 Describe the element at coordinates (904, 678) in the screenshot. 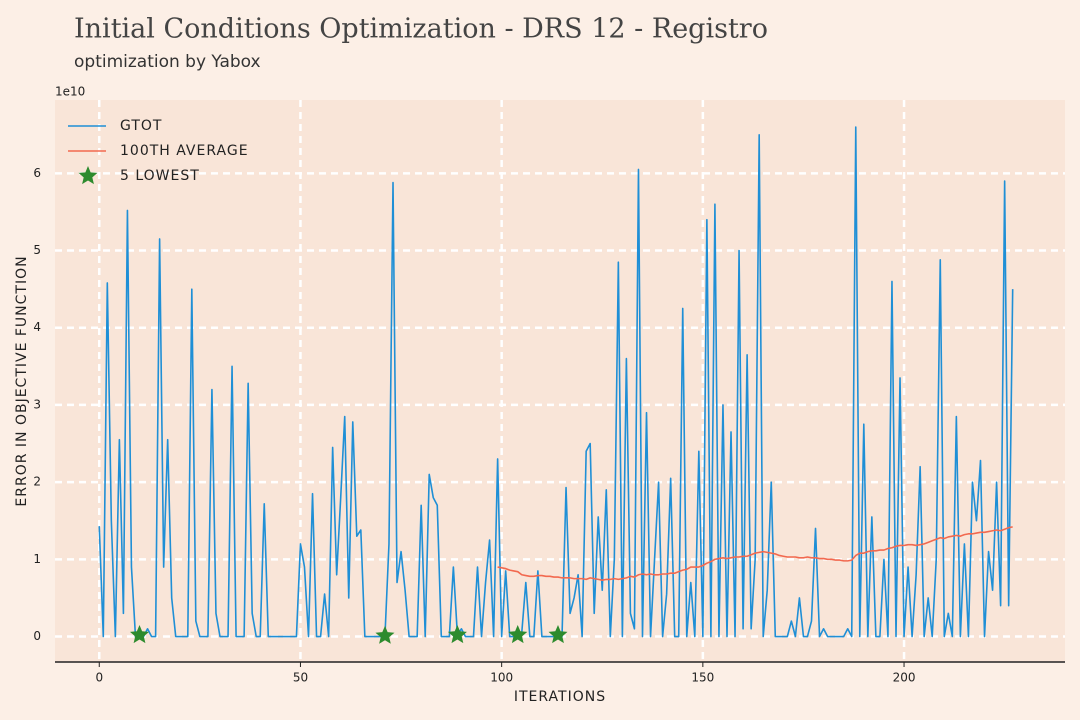

I see `x-tick-label: 200` at that location.